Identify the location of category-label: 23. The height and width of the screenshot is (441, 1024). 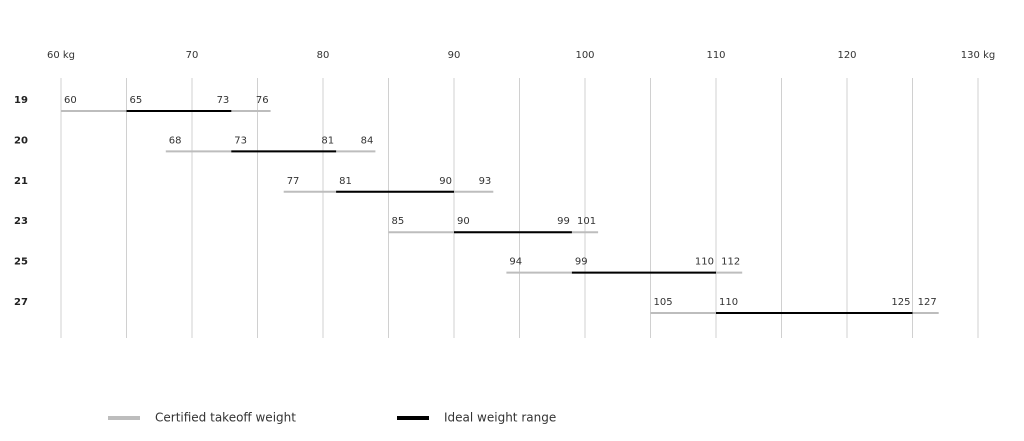
(21, 221).